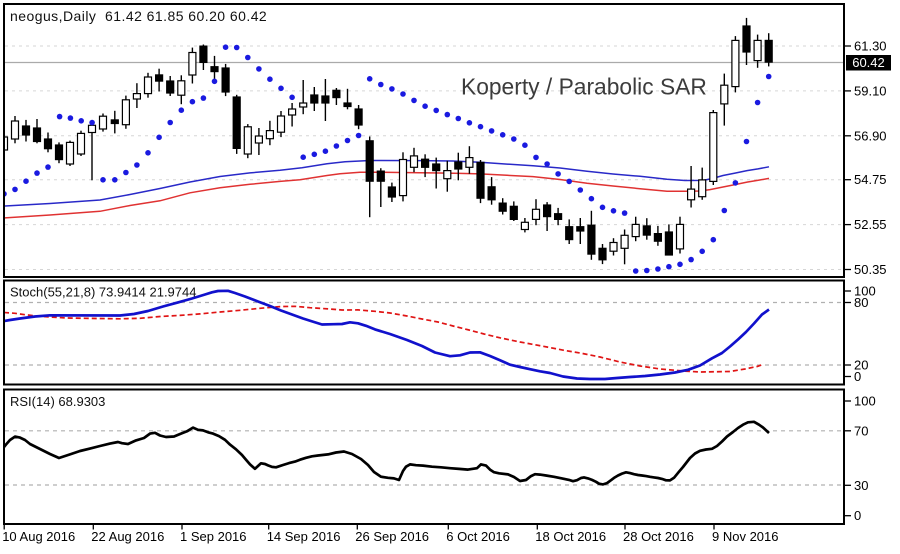  I want to click on svg-text: 9 Nov 2016, so click(745, 536).